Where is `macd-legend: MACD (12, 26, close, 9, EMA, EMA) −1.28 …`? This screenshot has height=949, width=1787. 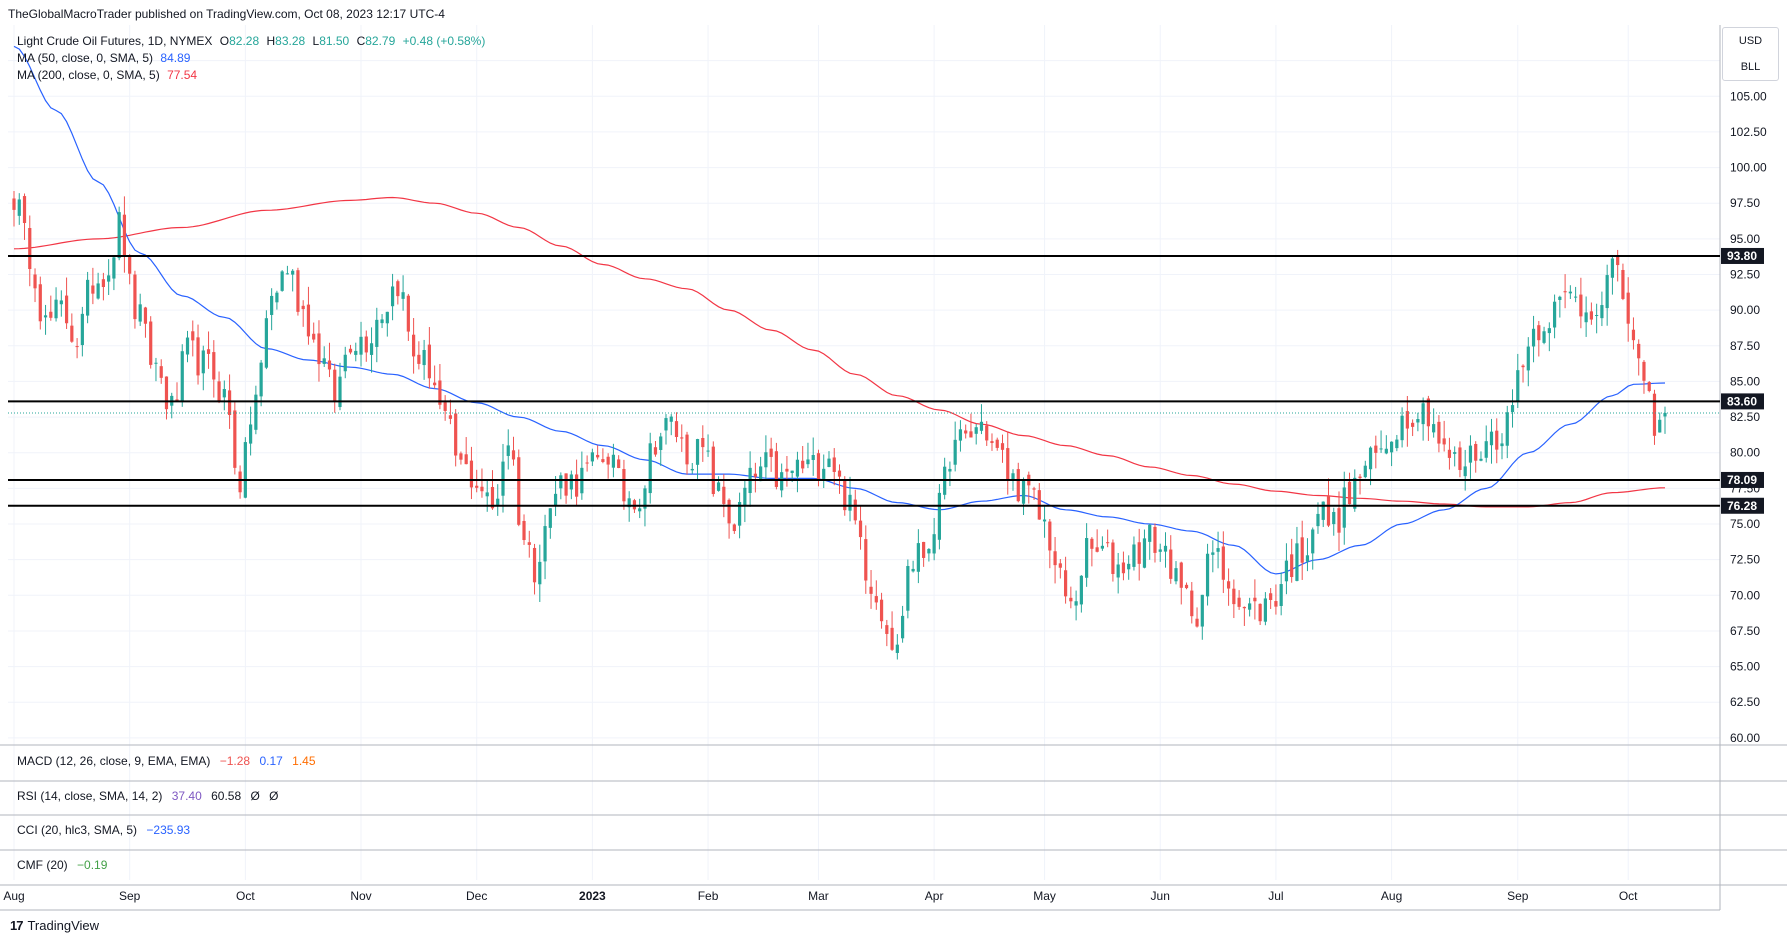 macd-legend: MACD (12, 26, close, 9, EMA, EMA) −1.28 … is located at coordinates (169, 761).